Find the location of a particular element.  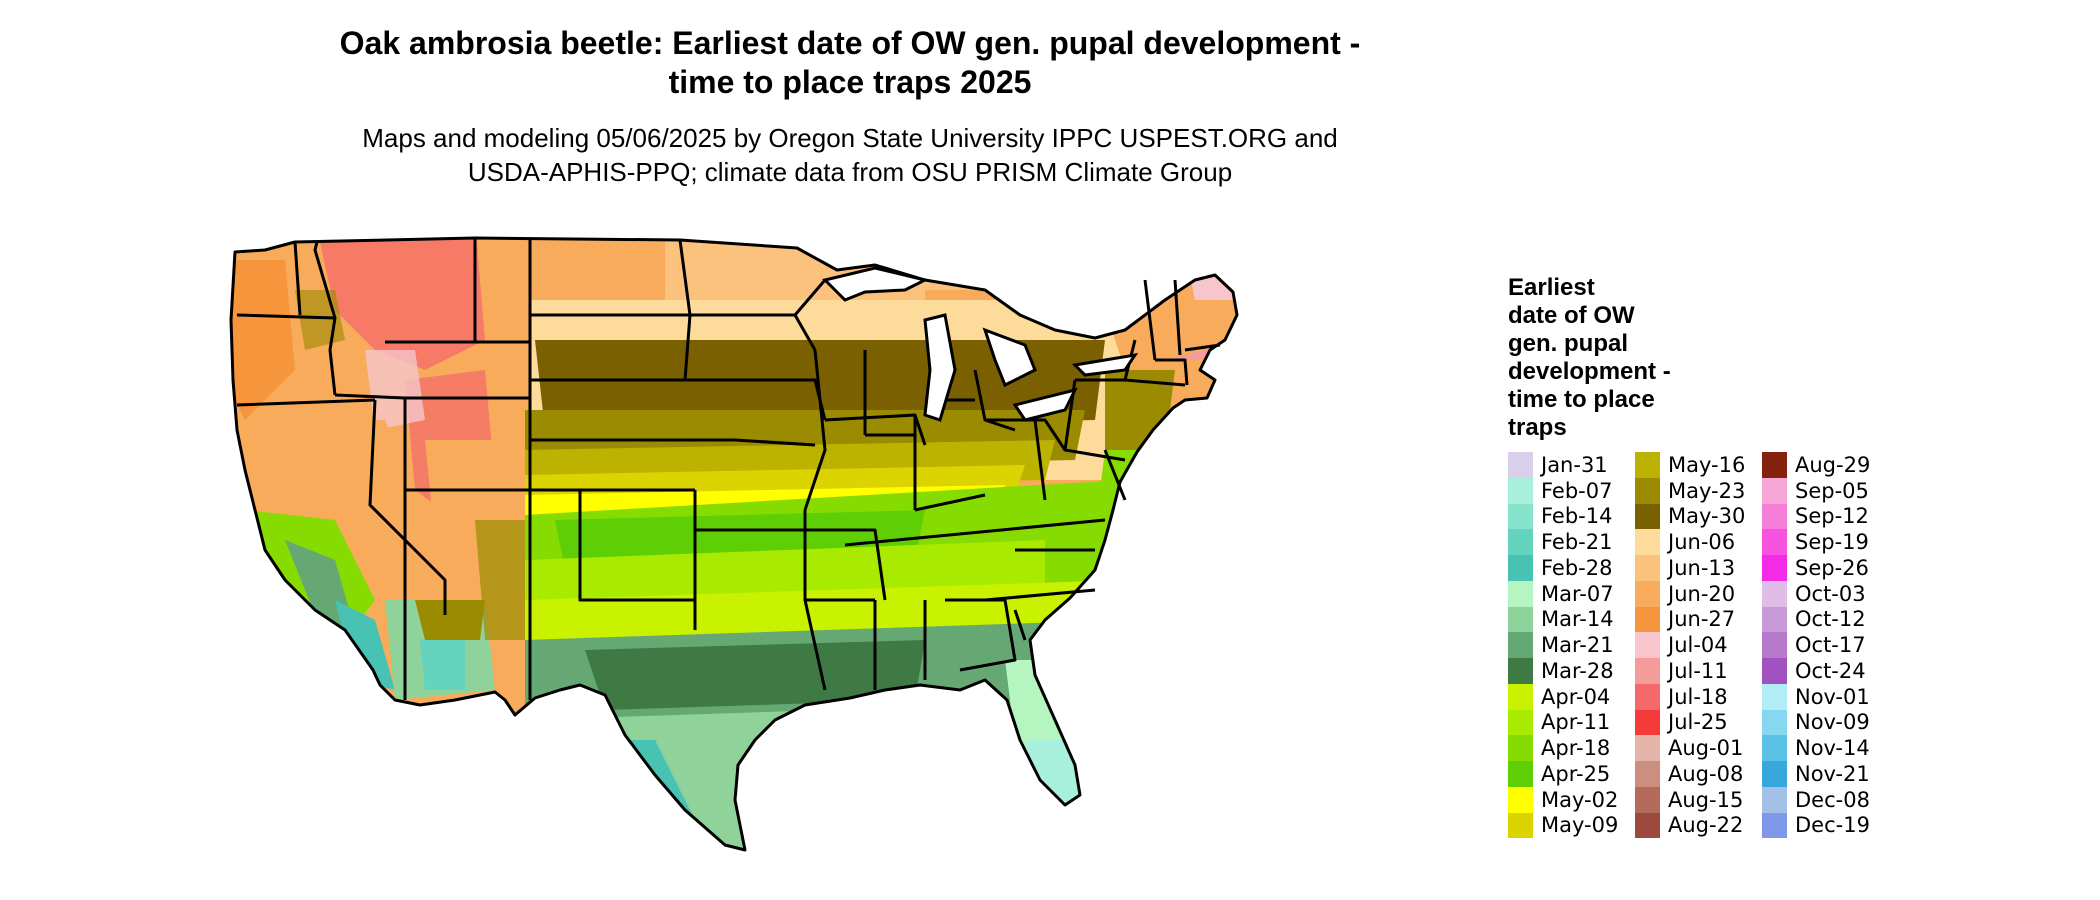

legend-item: Feb-07 is located at coordinates (1563, 490).